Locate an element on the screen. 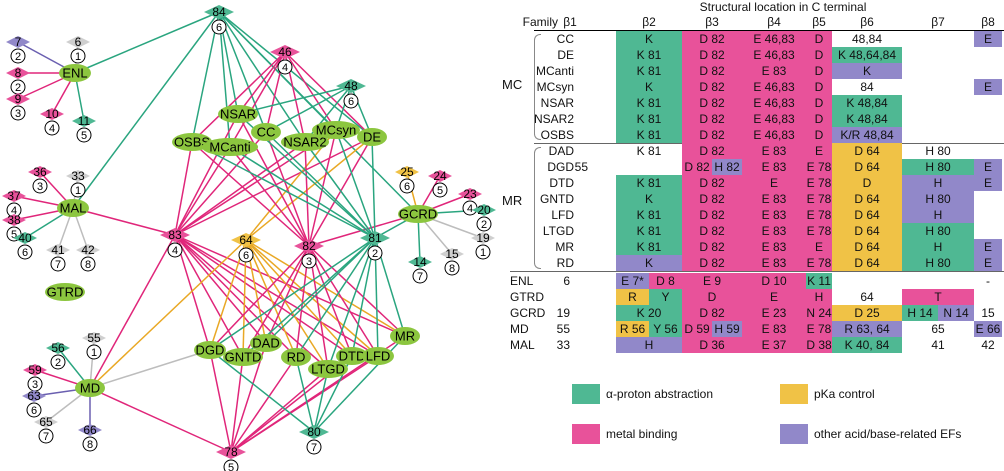 This screenshot has height=471, width=1004. table-row: MCsyn K D 82 E 46,83 D 84 E is located at coordinates (757, 87).